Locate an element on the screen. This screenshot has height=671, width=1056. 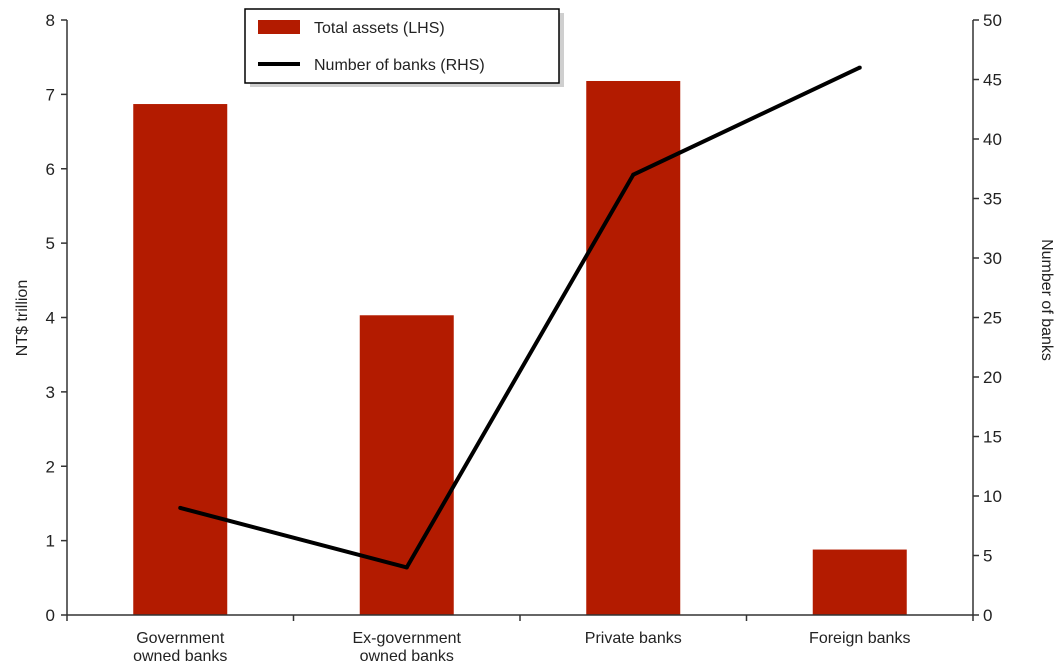
y-left-tick-label: 5 is located at coordinates (50, 243).